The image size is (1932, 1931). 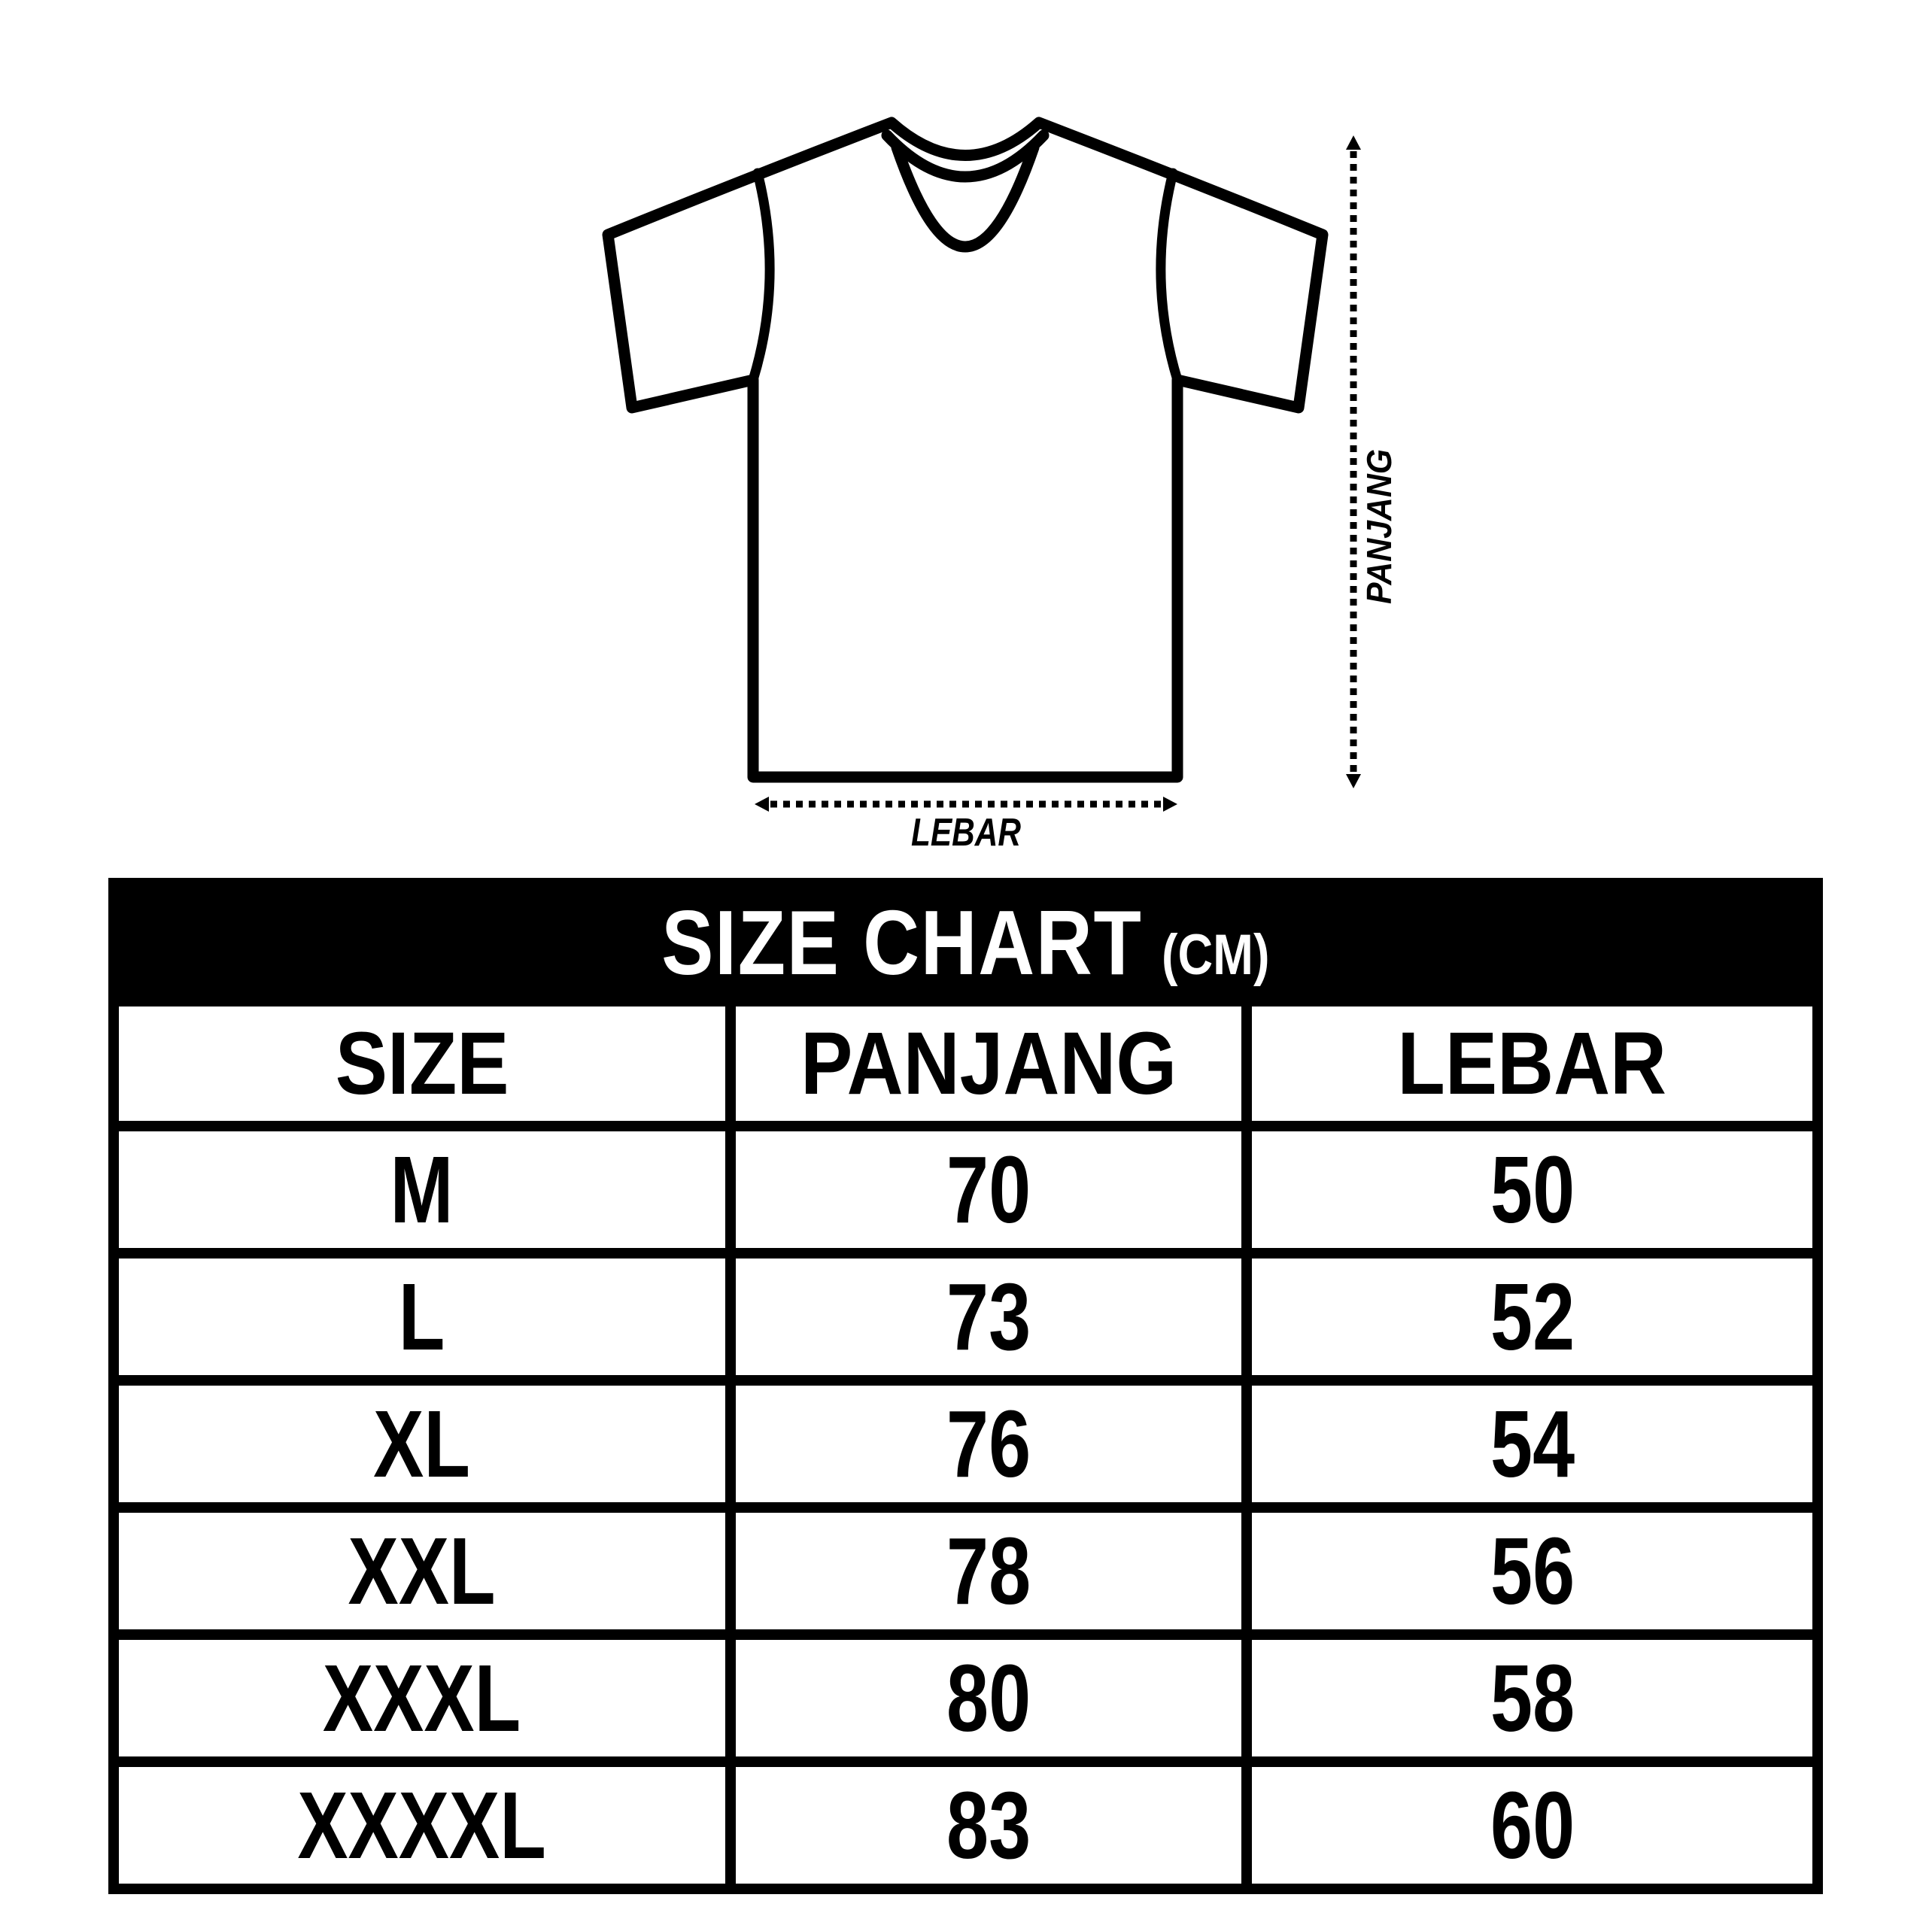 What do you see at coordinates (989, 1317) in the screenshot?
I see `cell-panjang: 73` at bounding box center [989, 1317].